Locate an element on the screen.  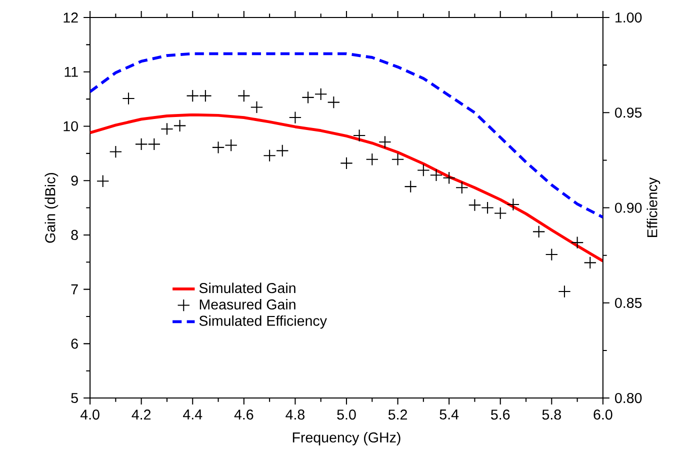
y2-axis-title: Efficiency is located at coordinates (653, 207).